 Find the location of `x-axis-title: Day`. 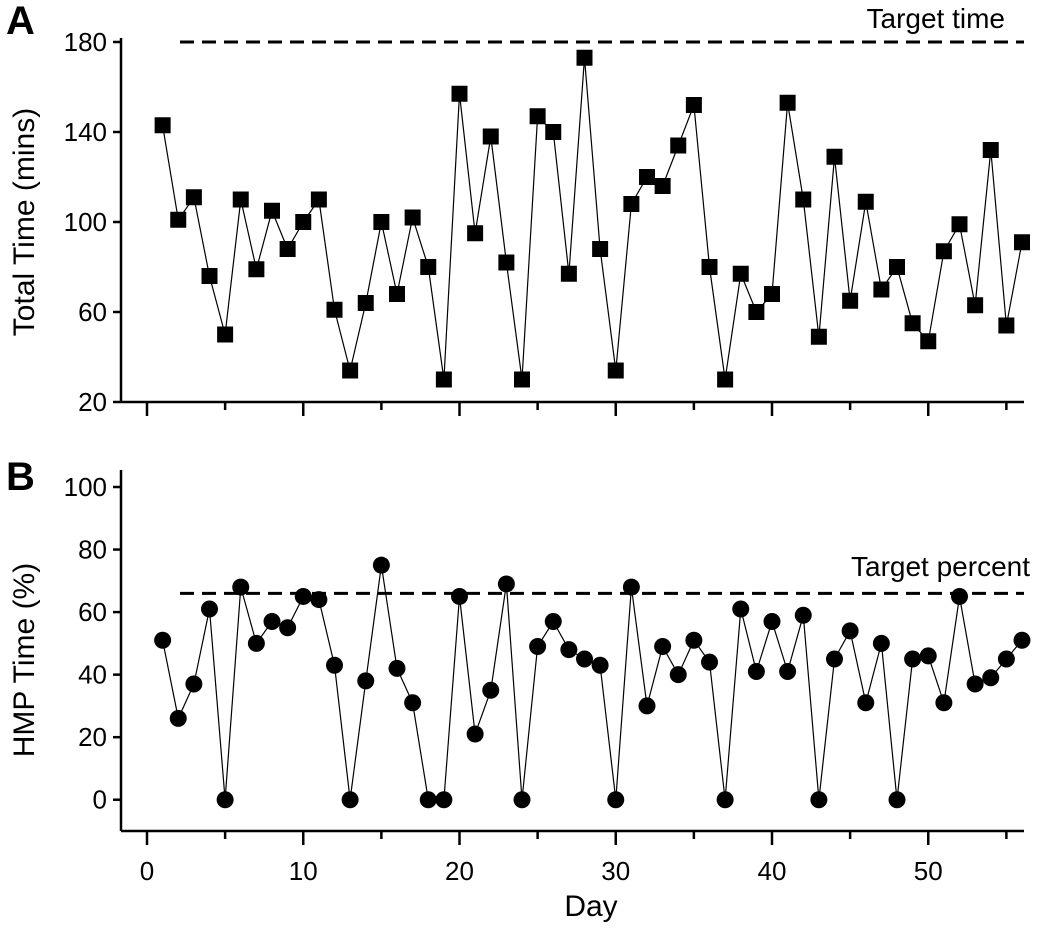

x-axis-title: Day is located at coordinates (590, 906).